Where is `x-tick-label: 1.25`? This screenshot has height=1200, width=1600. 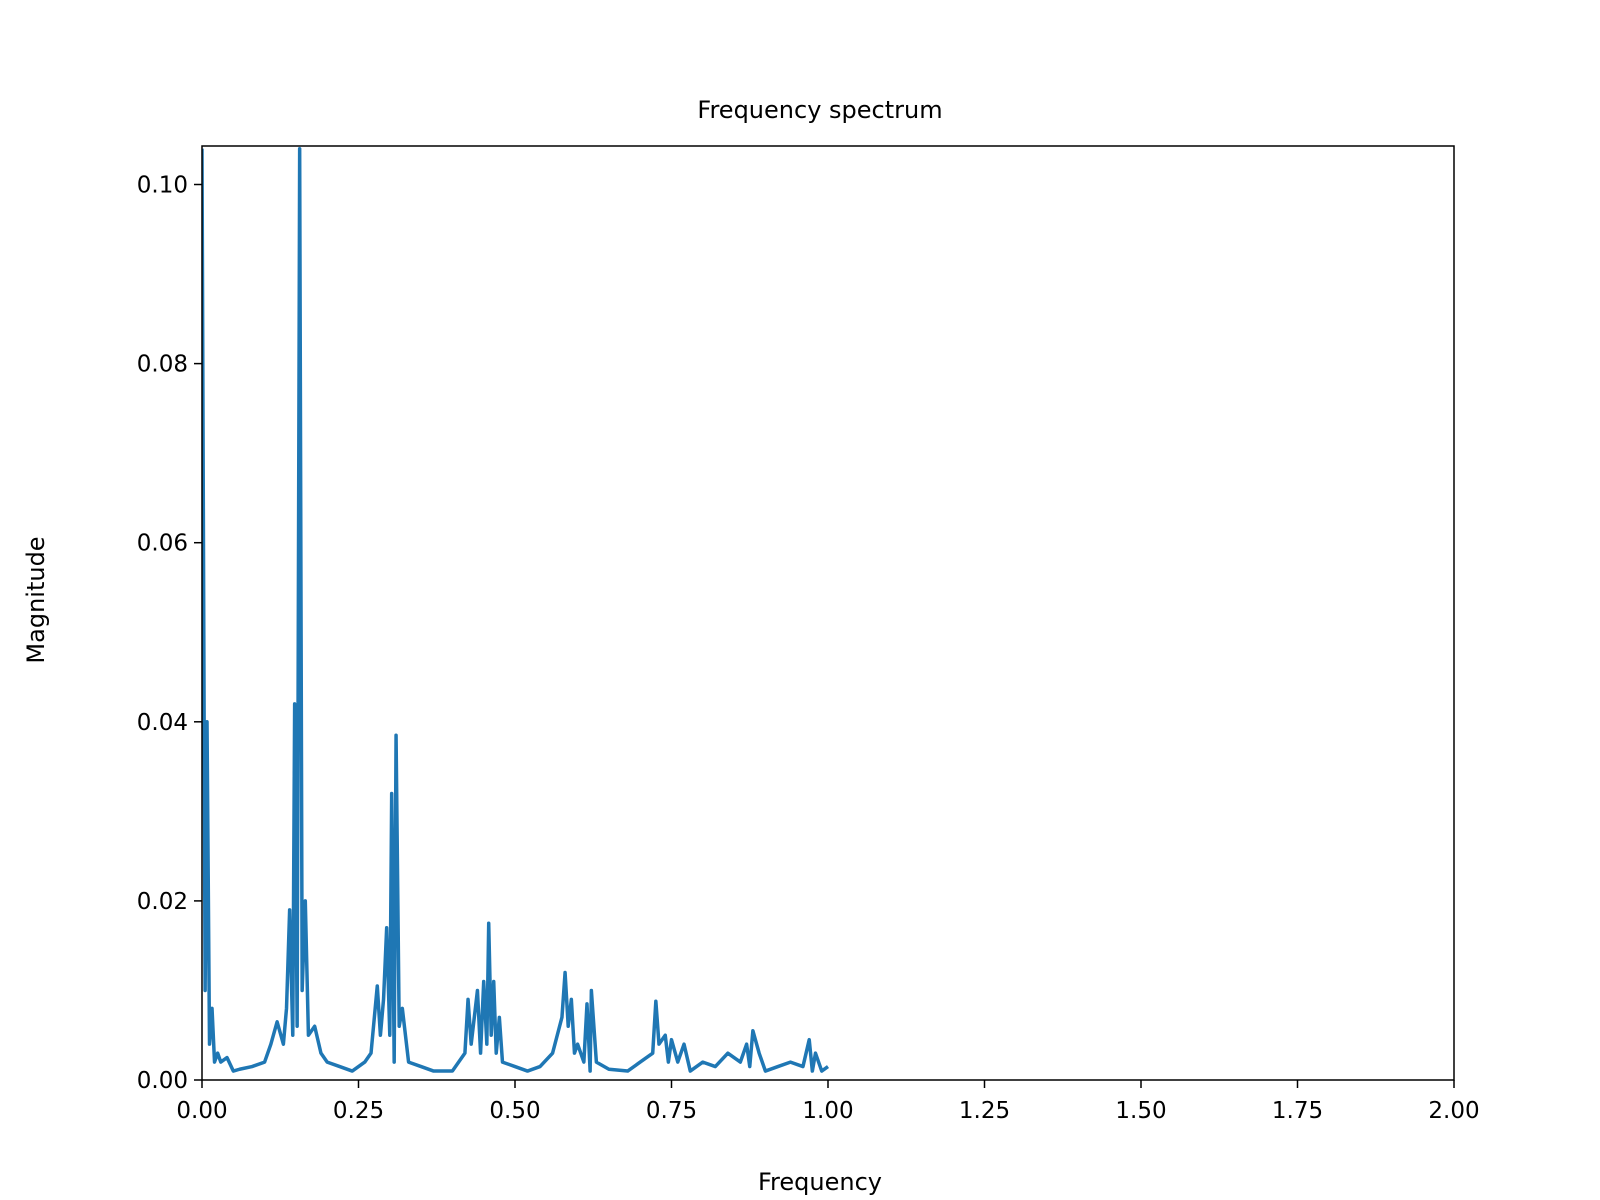
x-tick-label: 1.25 is located at coordinates (984, 1111).